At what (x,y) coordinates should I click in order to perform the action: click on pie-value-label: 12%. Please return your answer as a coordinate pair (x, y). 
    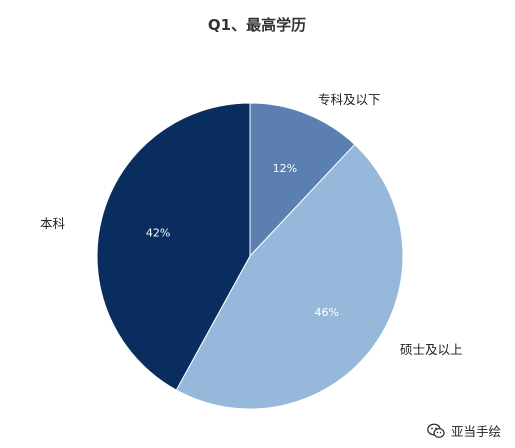
    Looking at the image, I should click on (285, 168).